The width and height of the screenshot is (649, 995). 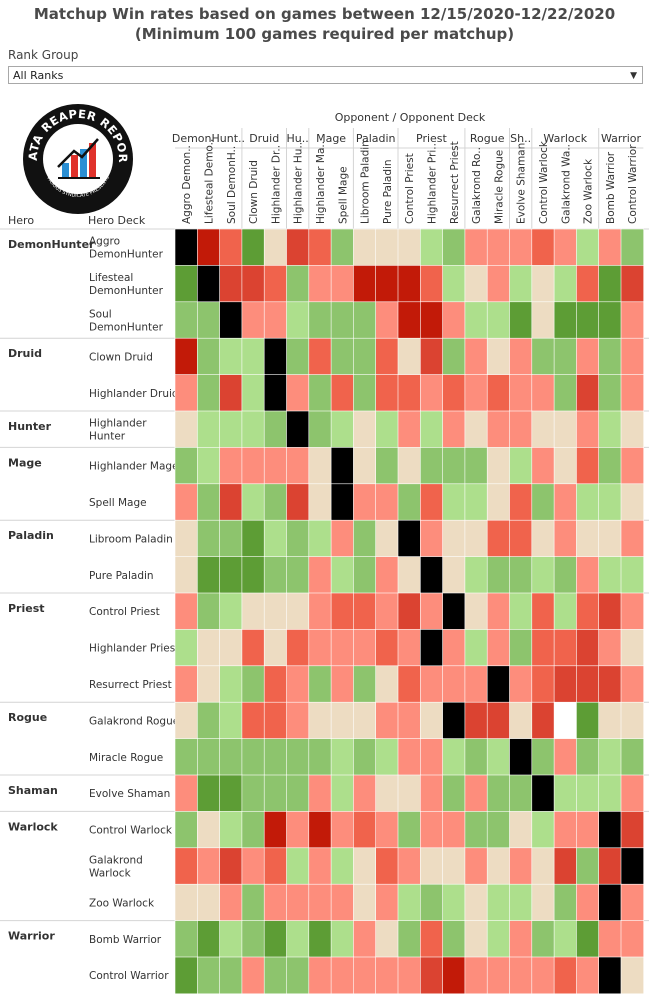 What do you see at coordinates (432, 183) in the screenshot?
I see `opponent-deck-label: Highlander Pri..` at bounding box center [432, 183].